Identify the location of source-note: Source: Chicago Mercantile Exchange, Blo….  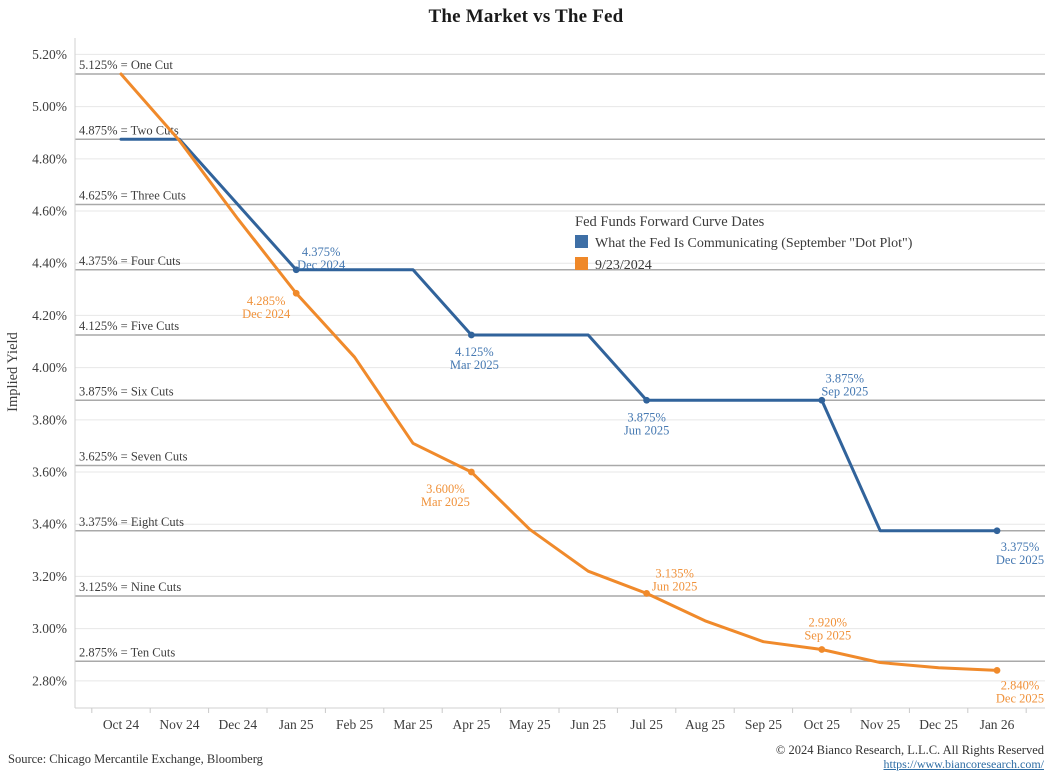
(135, 759).